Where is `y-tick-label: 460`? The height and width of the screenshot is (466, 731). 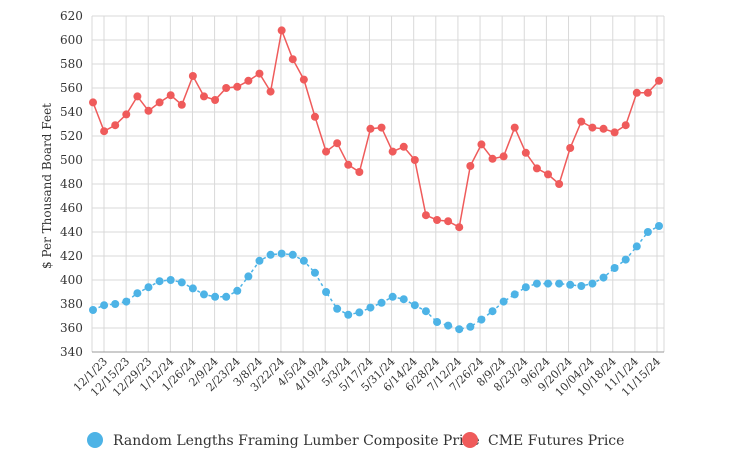 y-tick-label: 460 is located at coordinates (71, 208).